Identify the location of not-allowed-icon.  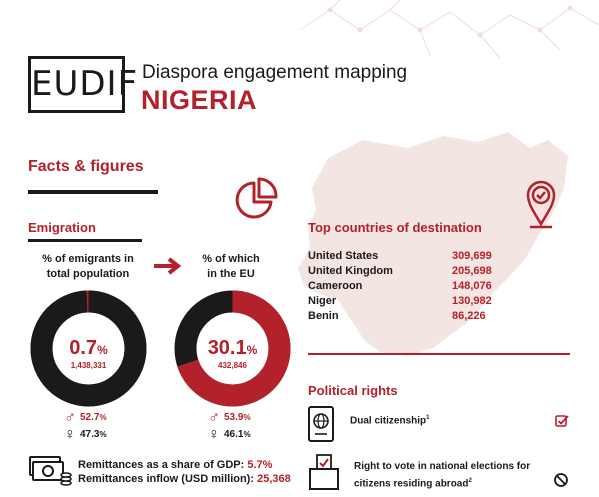
(561, 480).